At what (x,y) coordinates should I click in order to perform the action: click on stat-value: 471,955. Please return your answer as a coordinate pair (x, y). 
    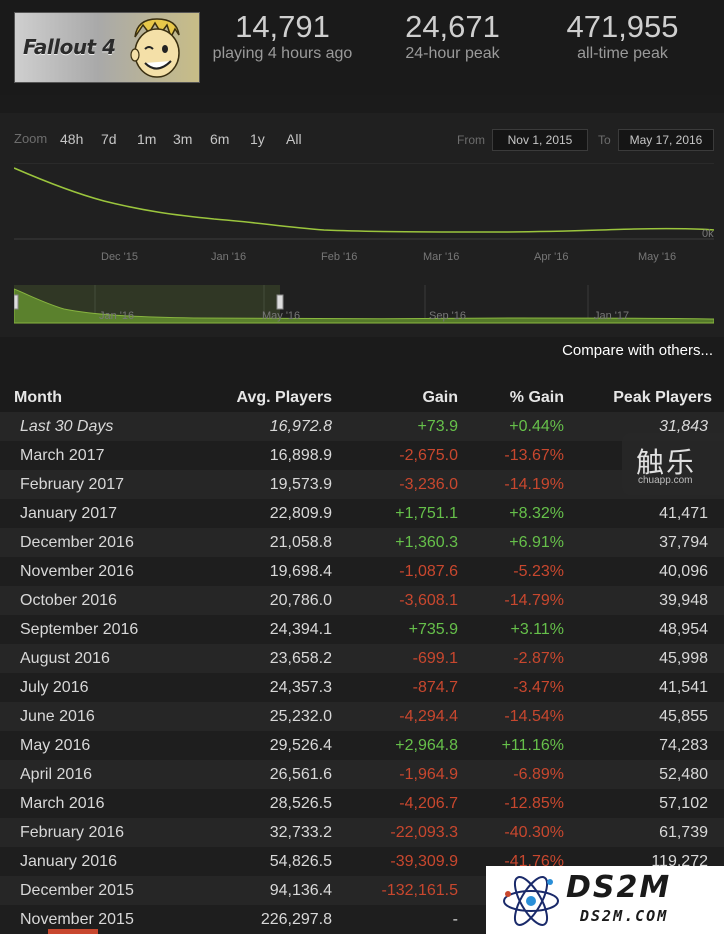
    Looking at the image, I should click on (622, 26).